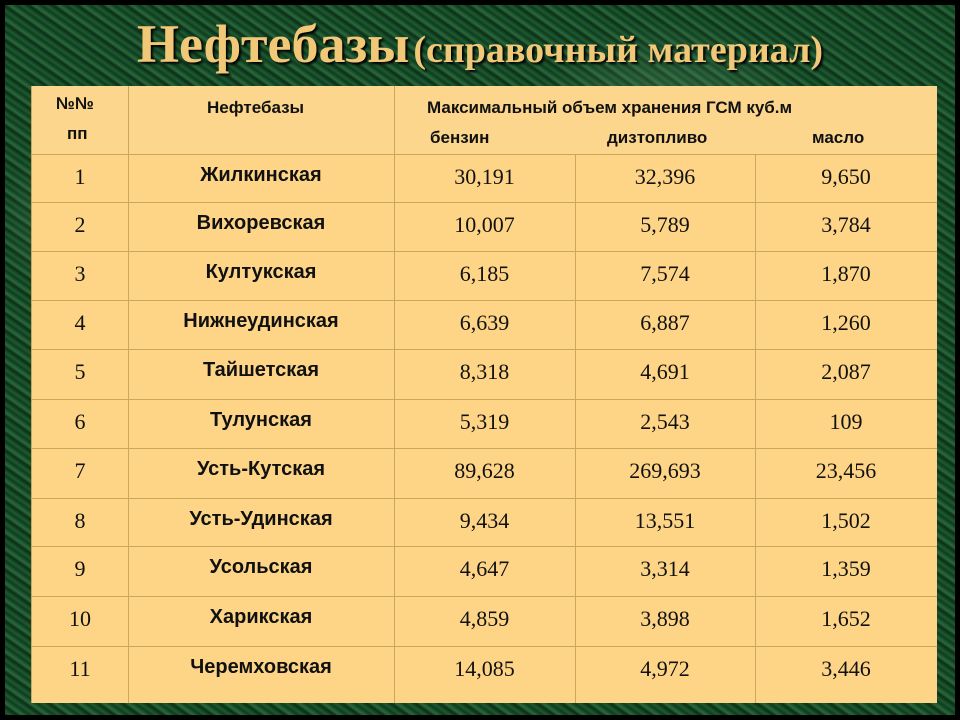  Describe the element at coordinates (846, 273) in the screenshot. I see `oil-volume: 1,870` at that location.